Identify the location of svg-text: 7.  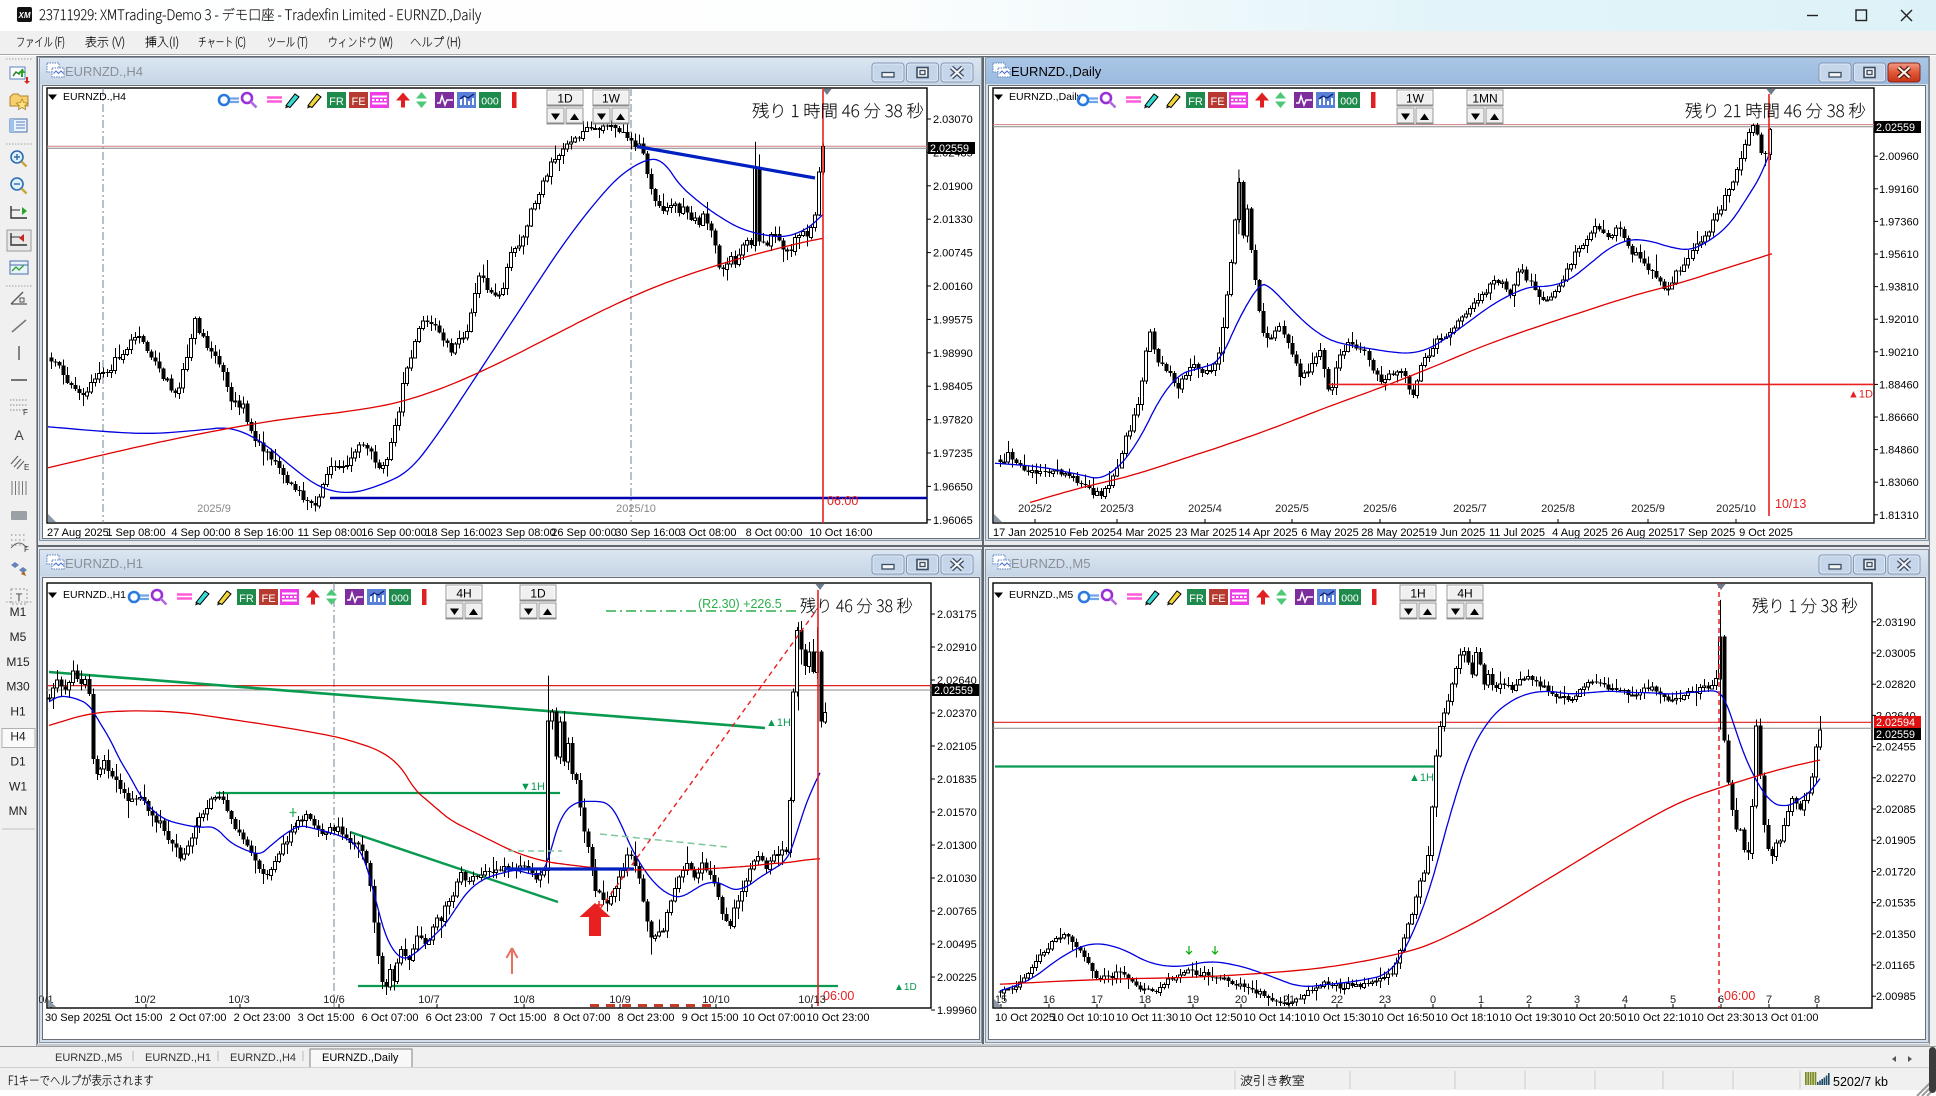
(1769, 1000).